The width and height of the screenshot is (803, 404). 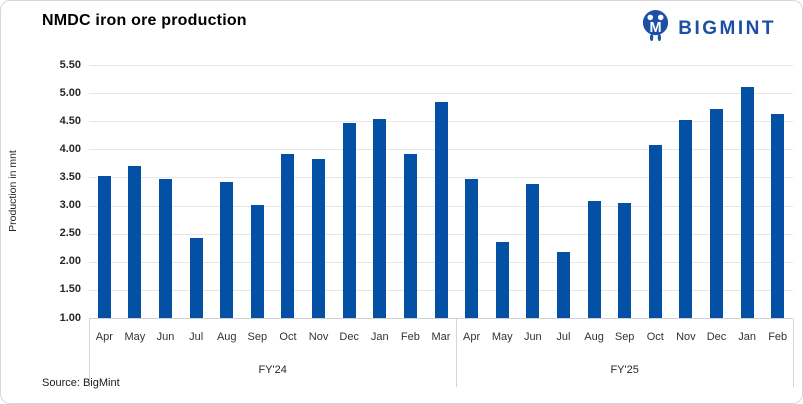 What do you see at coordinates (625, 260) in the screenshot?
I see `bar-FY25-Sep` at bounding box center [625, 260].